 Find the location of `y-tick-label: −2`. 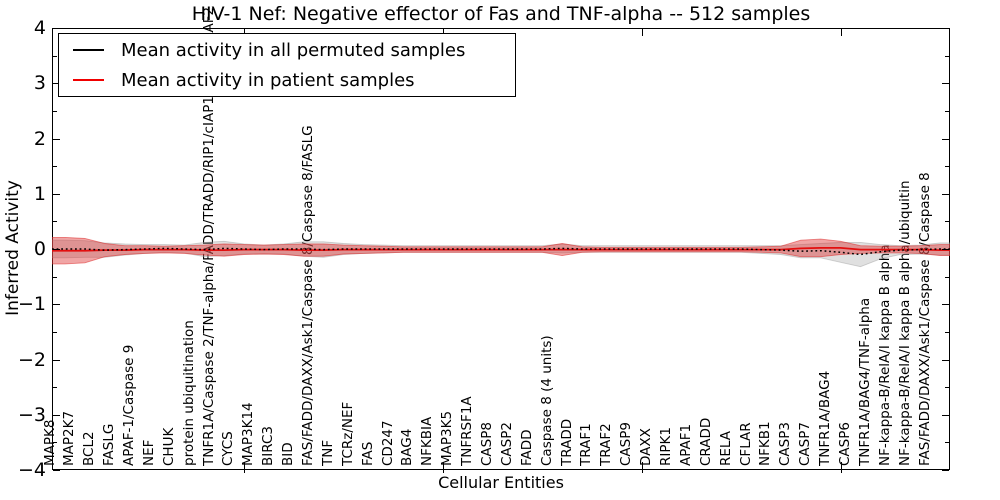

y-tick-label: −2 is located at coordinates (31, 359).